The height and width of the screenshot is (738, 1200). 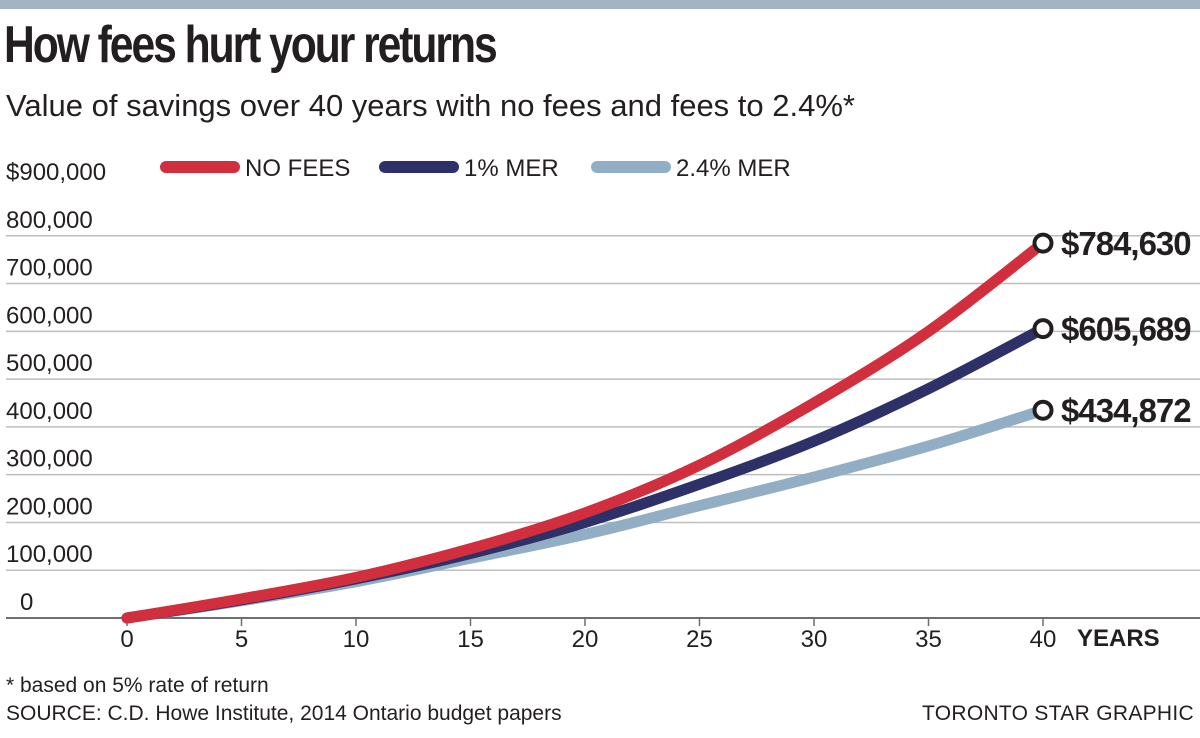 What do you see at coordinates (814, 639) in the screenshot?
I see `x-tick-label: 30` at bounding box center [814, 639].